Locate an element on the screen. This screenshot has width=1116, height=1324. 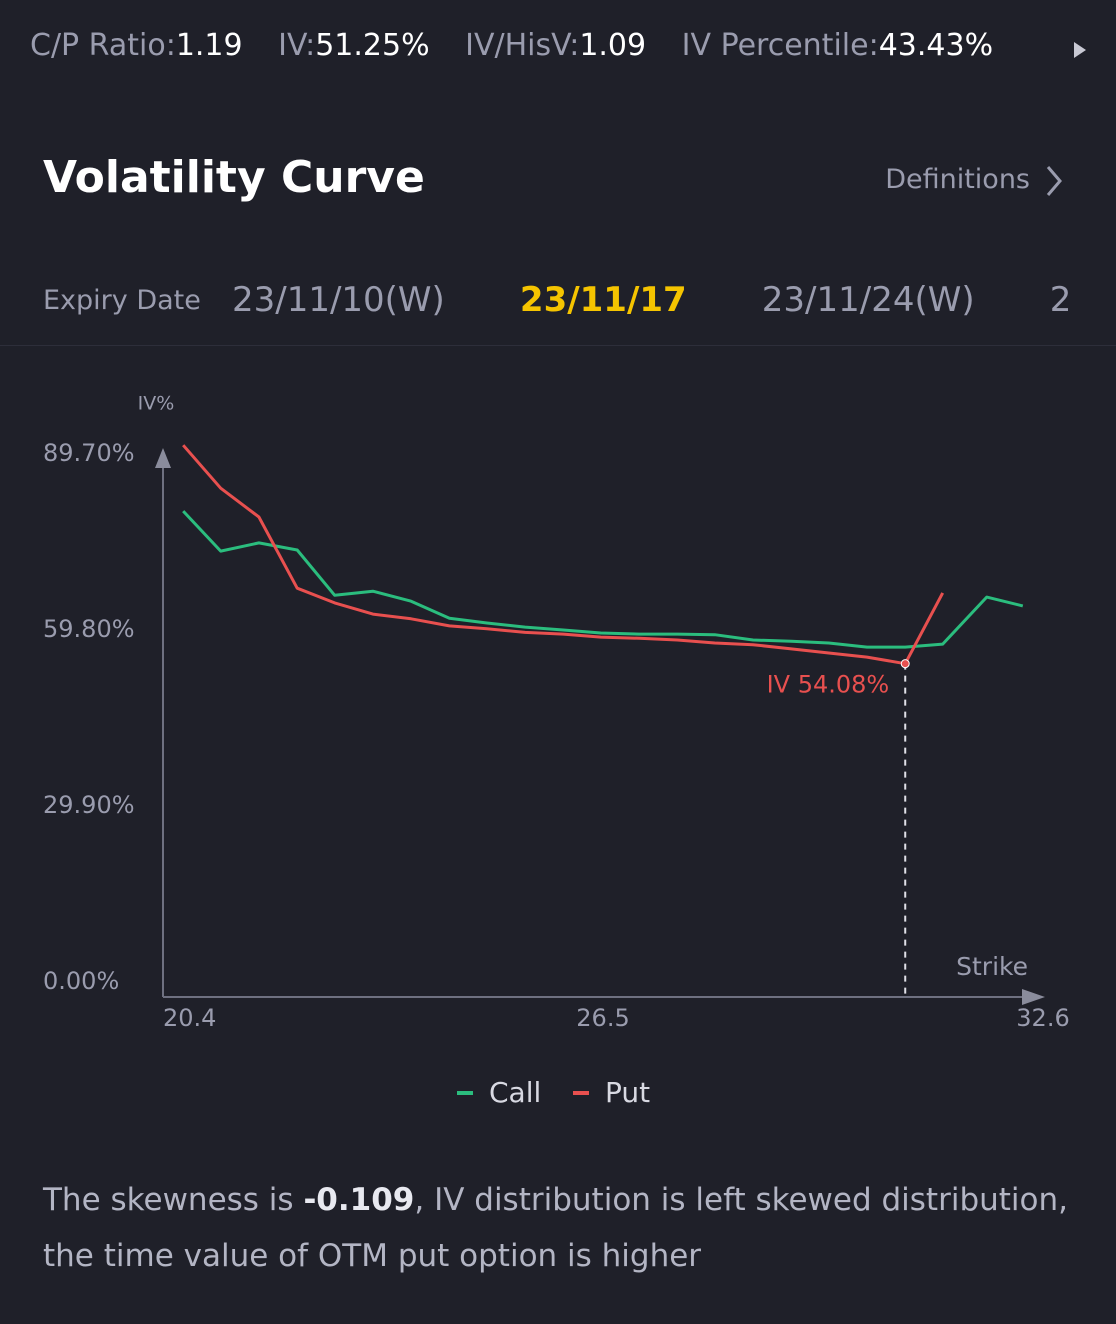
section-title: Volatility Curve is located at coordinates (234, 177).